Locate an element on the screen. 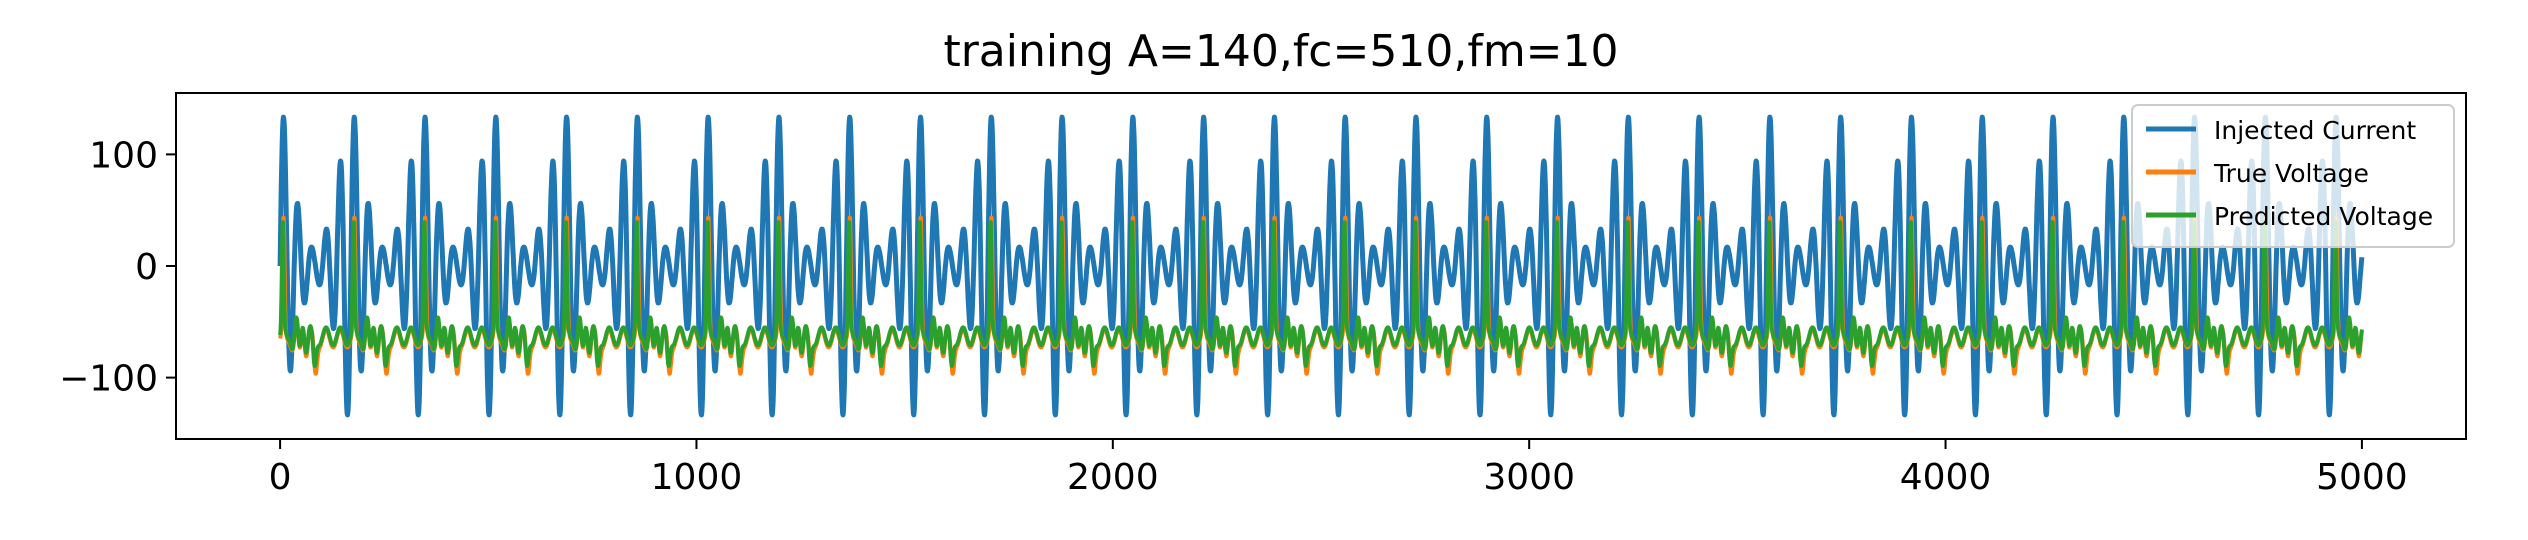 The image size is (2528, 540). x-tick-label: 4000 is located at coordinates (1946, 477).